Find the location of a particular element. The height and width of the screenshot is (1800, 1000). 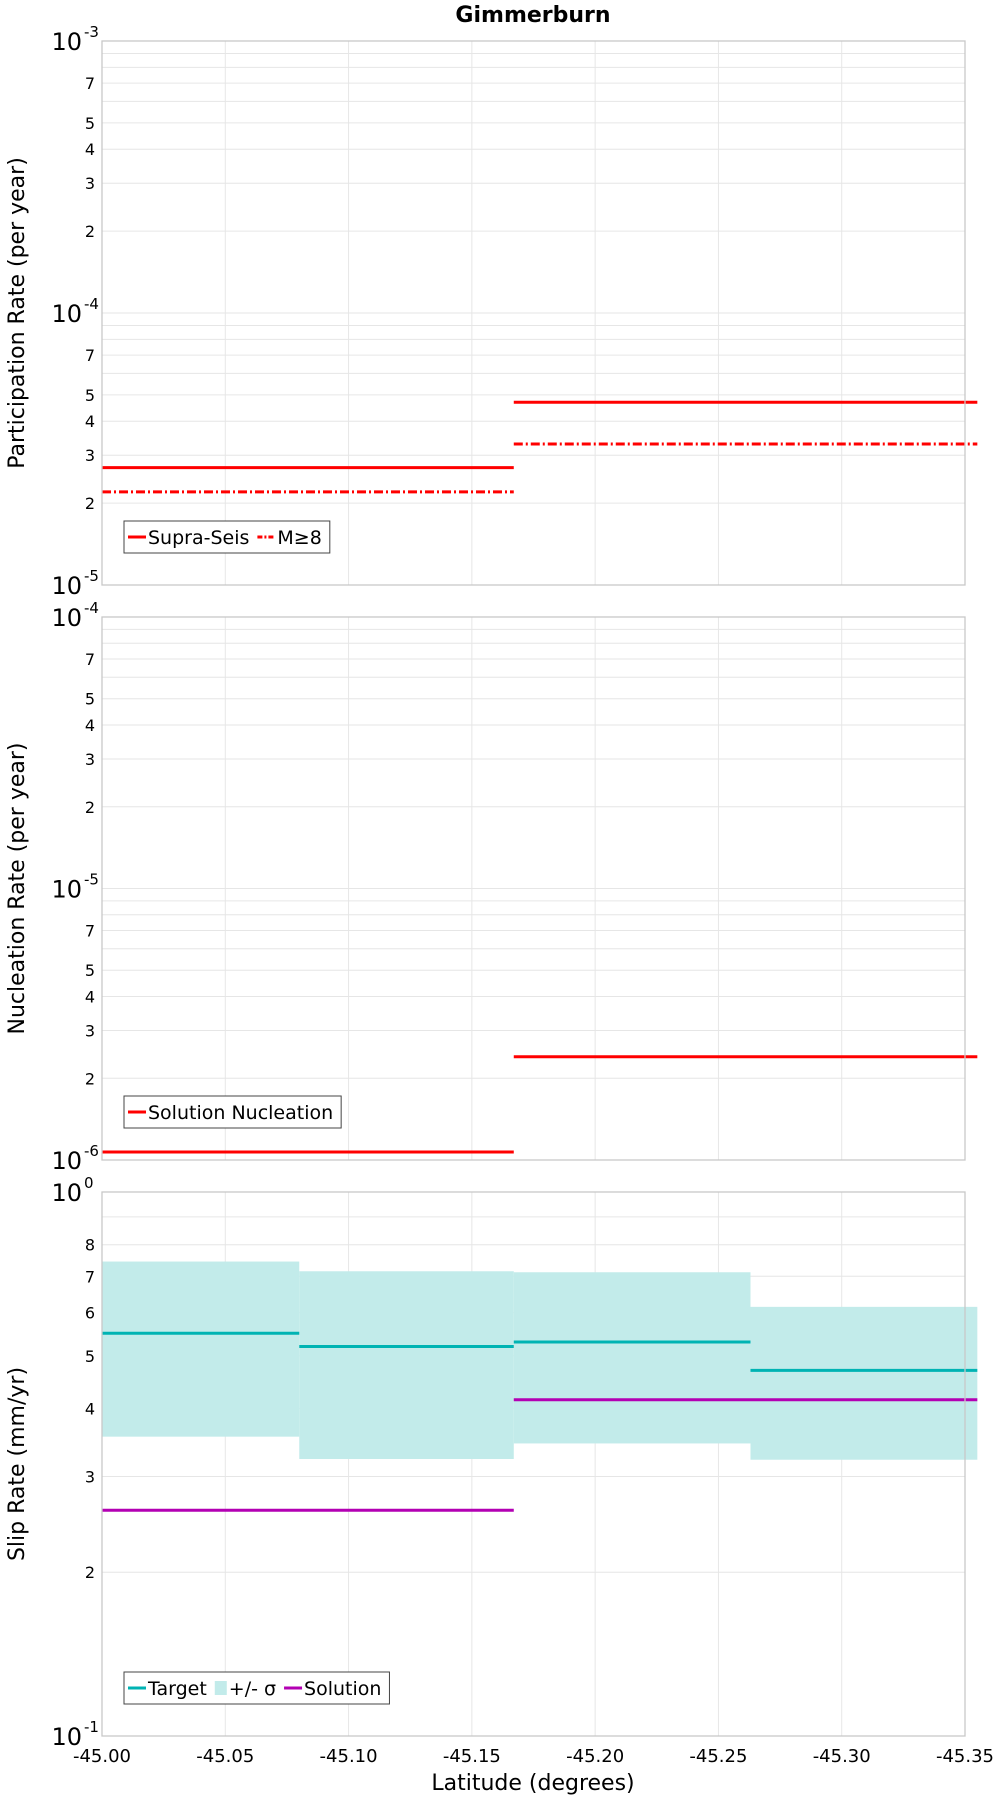

legend-swatch is located at coordinates (220, 1688).